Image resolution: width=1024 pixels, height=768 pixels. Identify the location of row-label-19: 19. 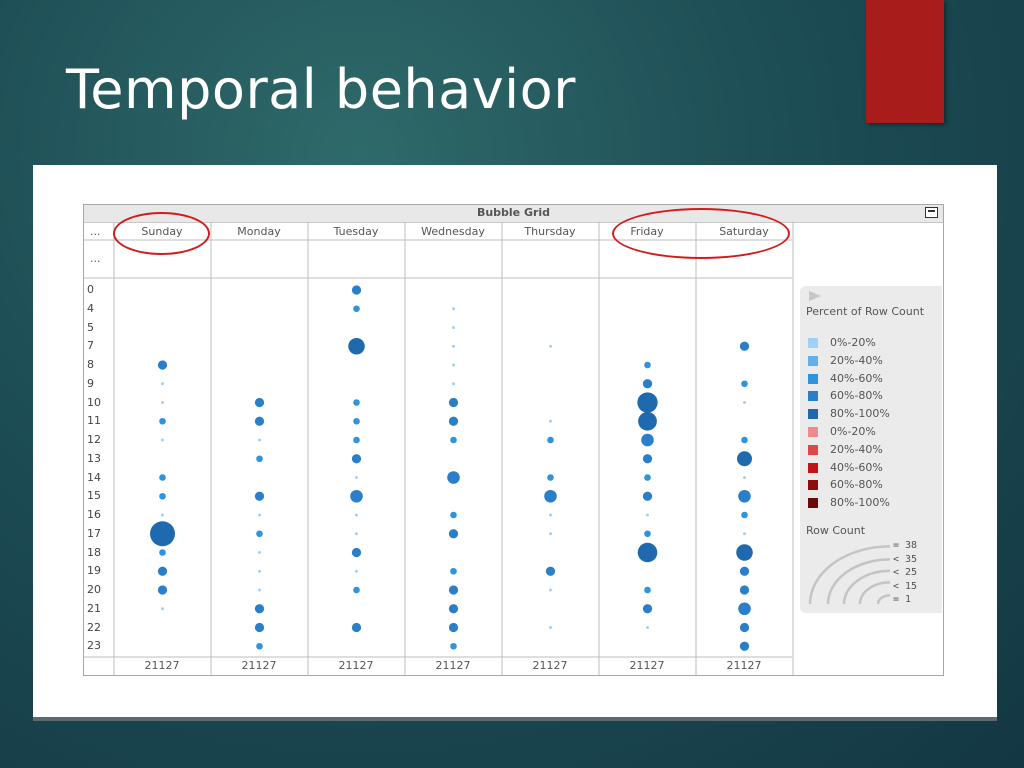
(94, 571).